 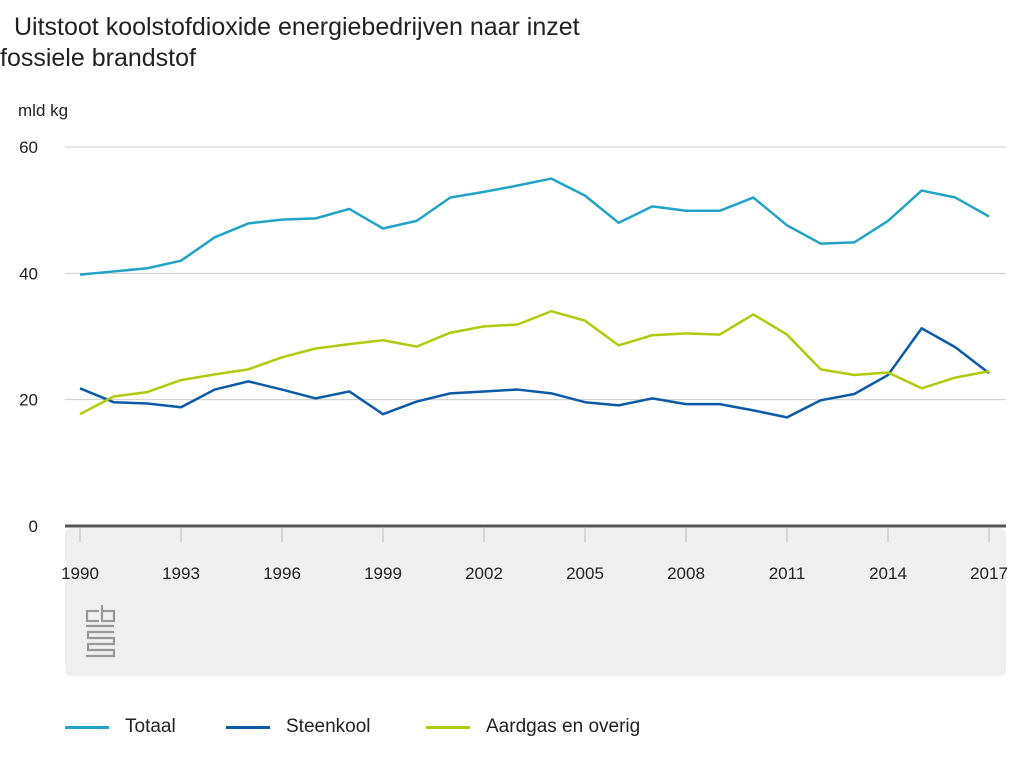 I want to click on legend-label: Totaal, so click(x=150, y=726).